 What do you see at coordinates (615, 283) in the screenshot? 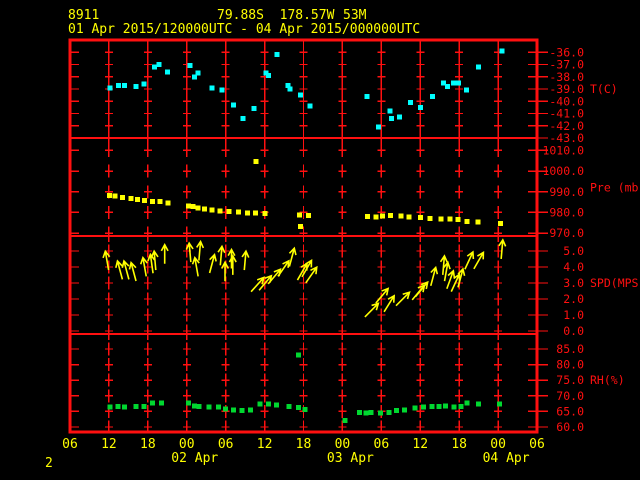
I see `panel-unit-label: SPD(MPS)` at bounding box center [615, 283].